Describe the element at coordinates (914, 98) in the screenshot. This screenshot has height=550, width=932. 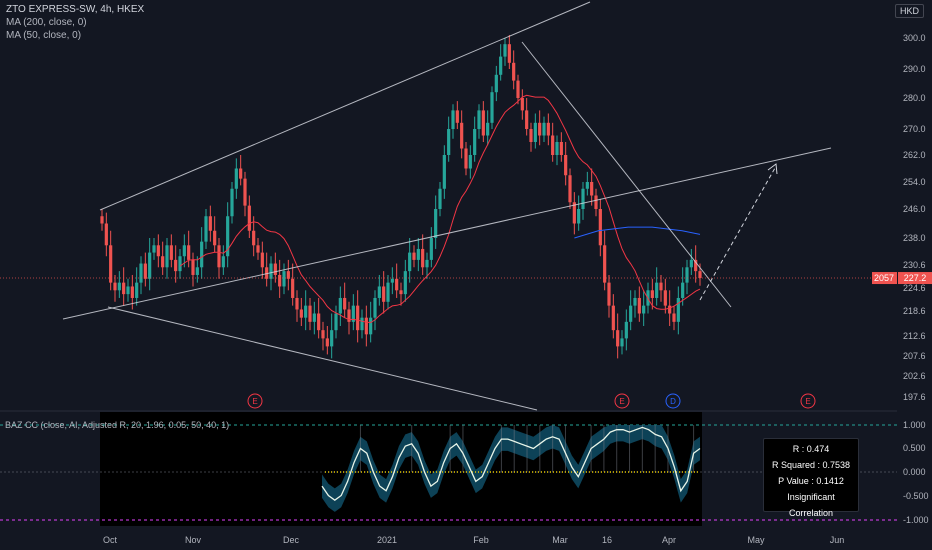
I see `price-tick-label: 280.0` at that location.